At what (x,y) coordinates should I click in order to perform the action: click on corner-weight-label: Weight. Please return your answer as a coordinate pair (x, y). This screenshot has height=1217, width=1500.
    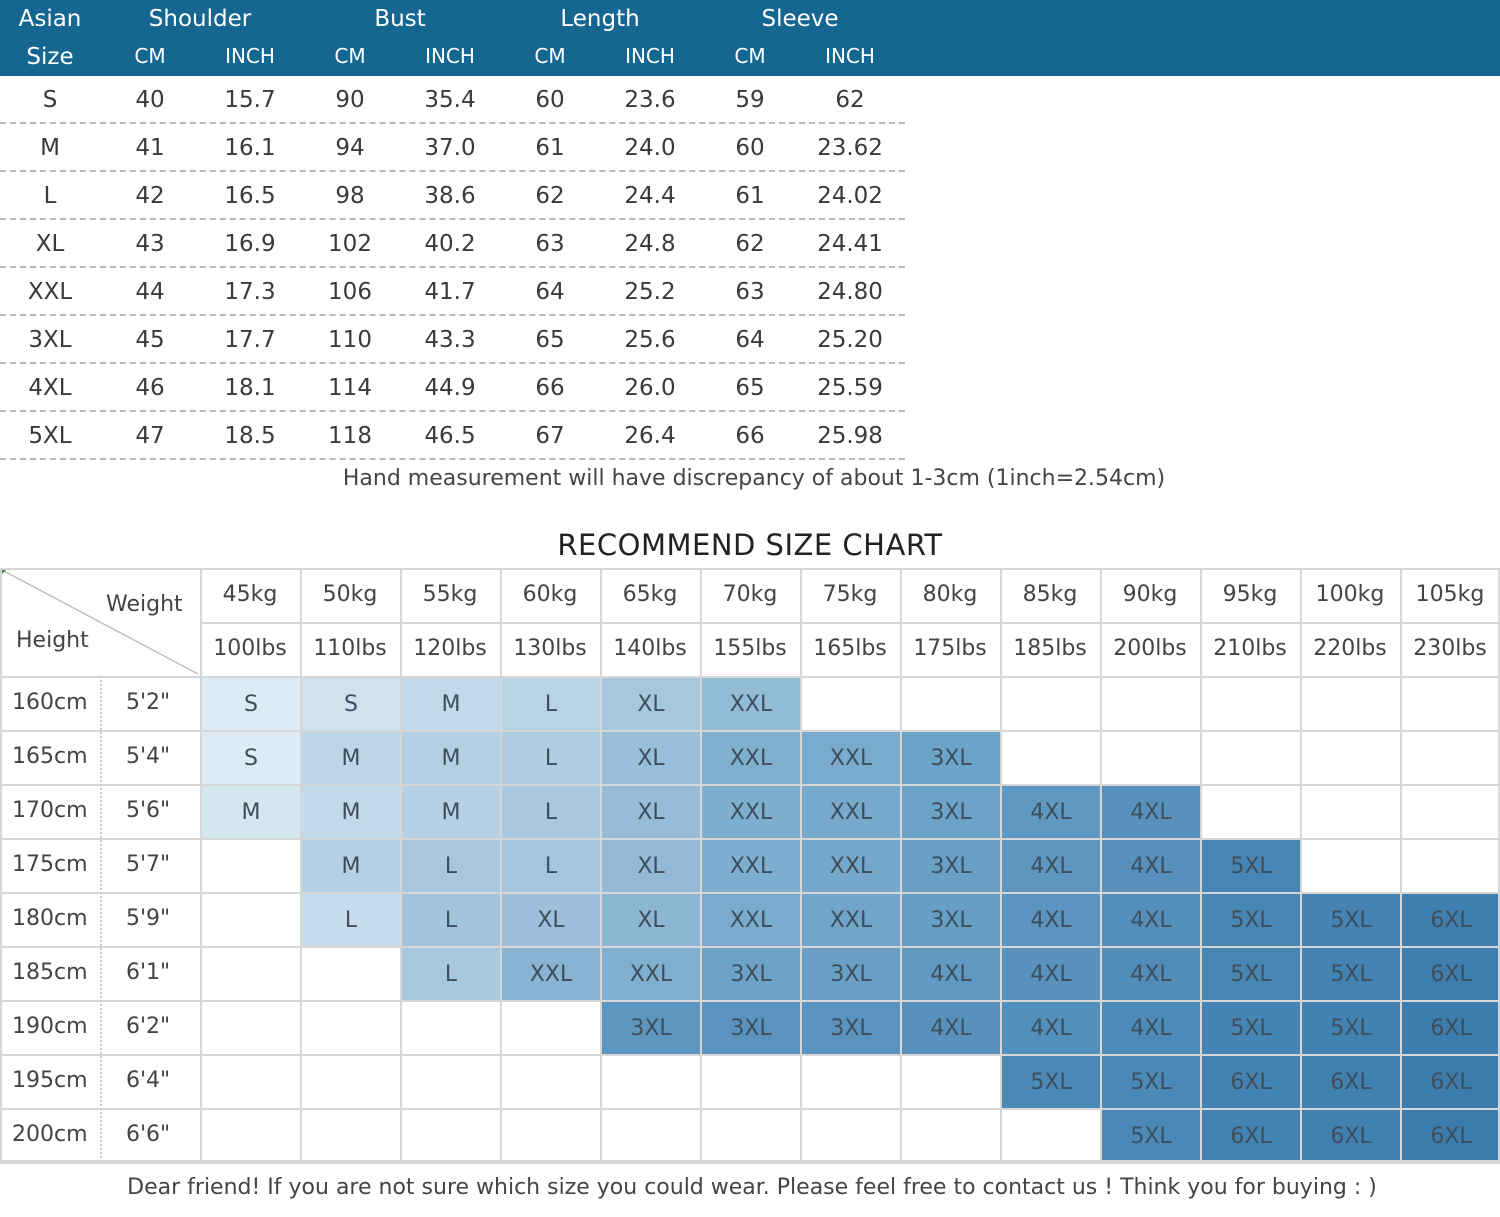
    Looking at the image, I should click on (144, 604).